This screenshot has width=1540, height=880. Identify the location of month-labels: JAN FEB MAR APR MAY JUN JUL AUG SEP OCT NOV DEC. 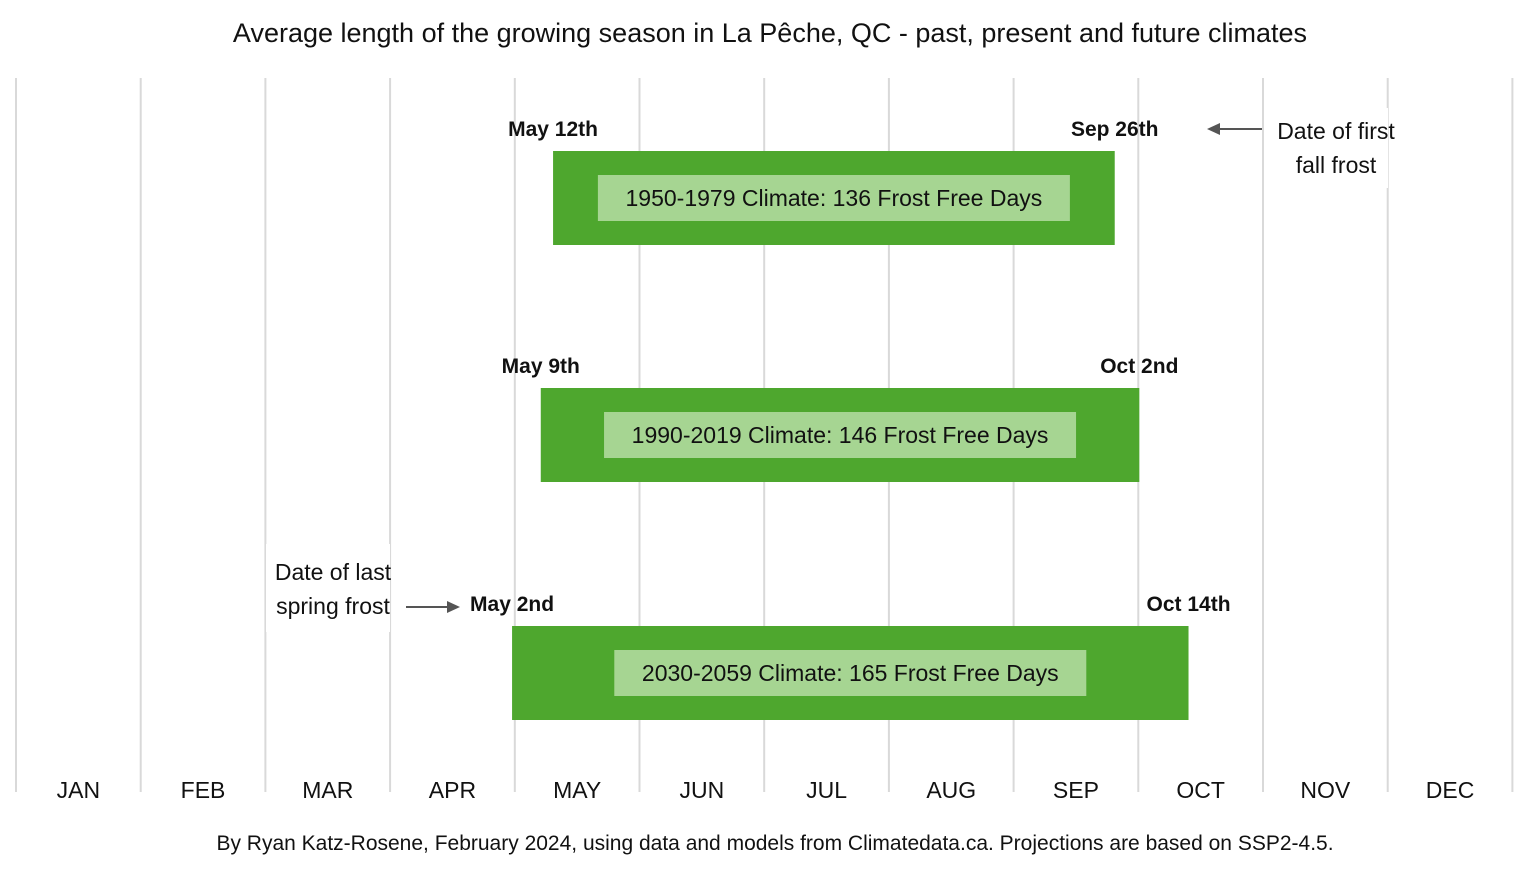
(766, 790).